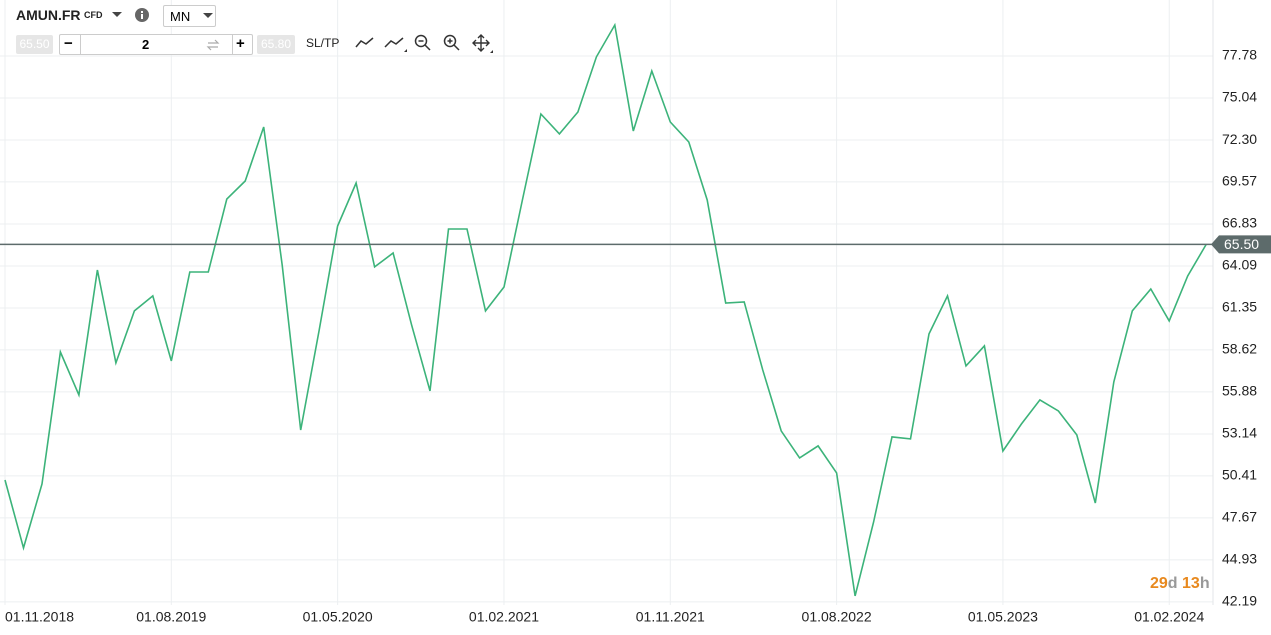 This screenshot has width=1271, height=635. I want to click on current-price-flag, so click(1241, 244).